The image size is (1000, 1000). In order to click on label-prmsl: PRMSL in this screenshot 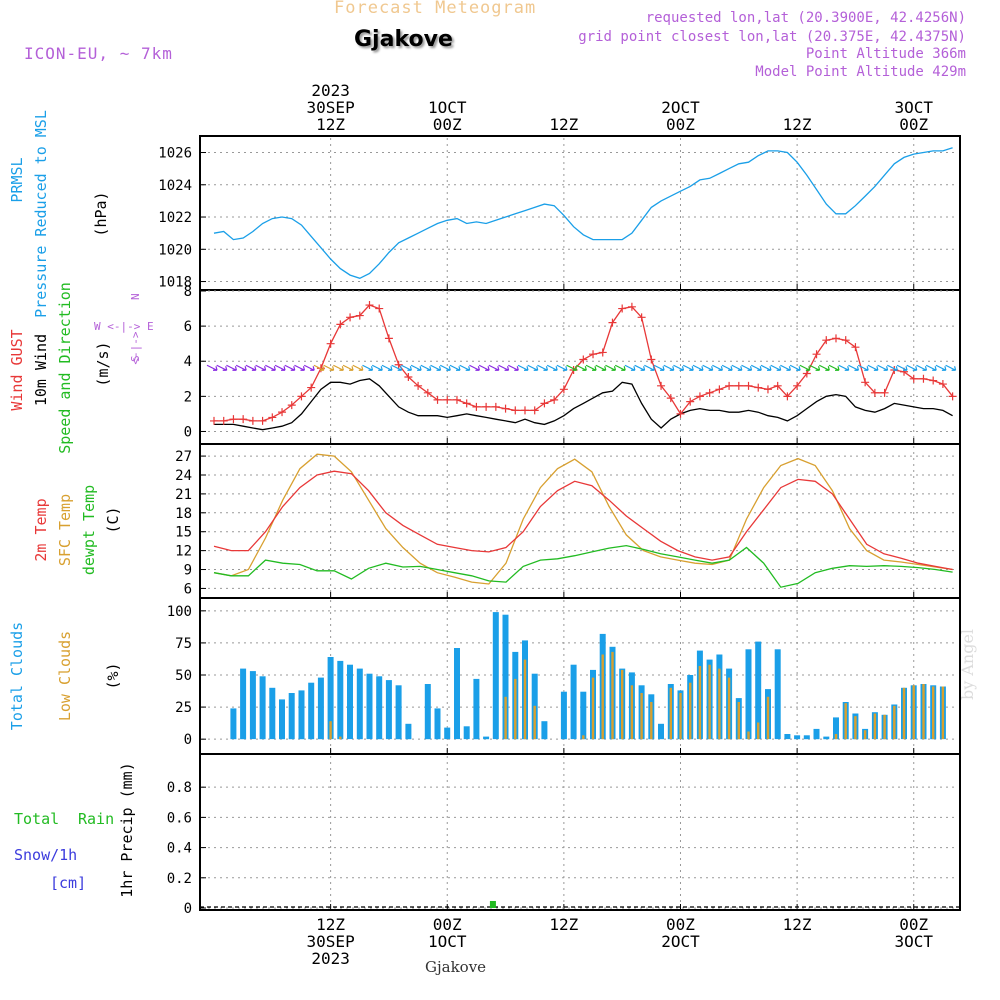, I will do `click(17, 179)`.